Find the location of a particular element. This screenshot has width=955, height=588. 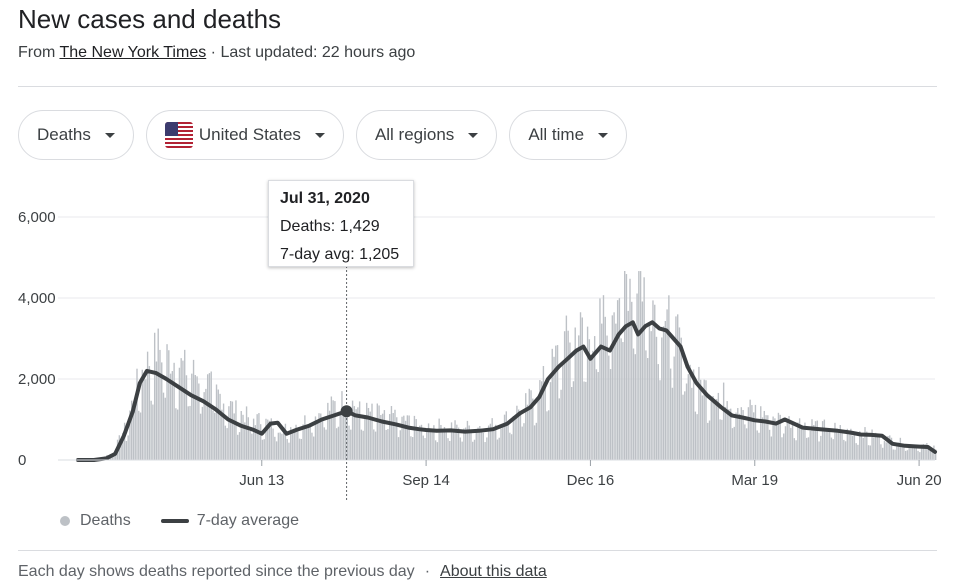

x-tick-label: Mar 19 is located at coordinates (754, 480).